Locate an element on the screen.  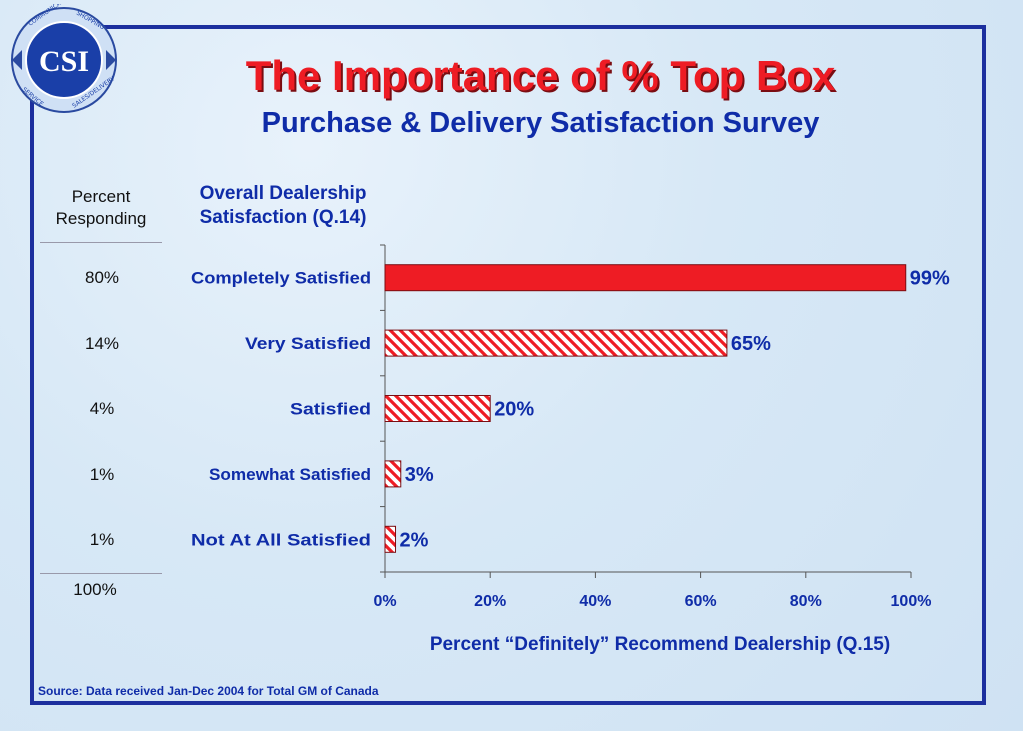
percent-responding-value: 14% is located at coordinates (102, 343).